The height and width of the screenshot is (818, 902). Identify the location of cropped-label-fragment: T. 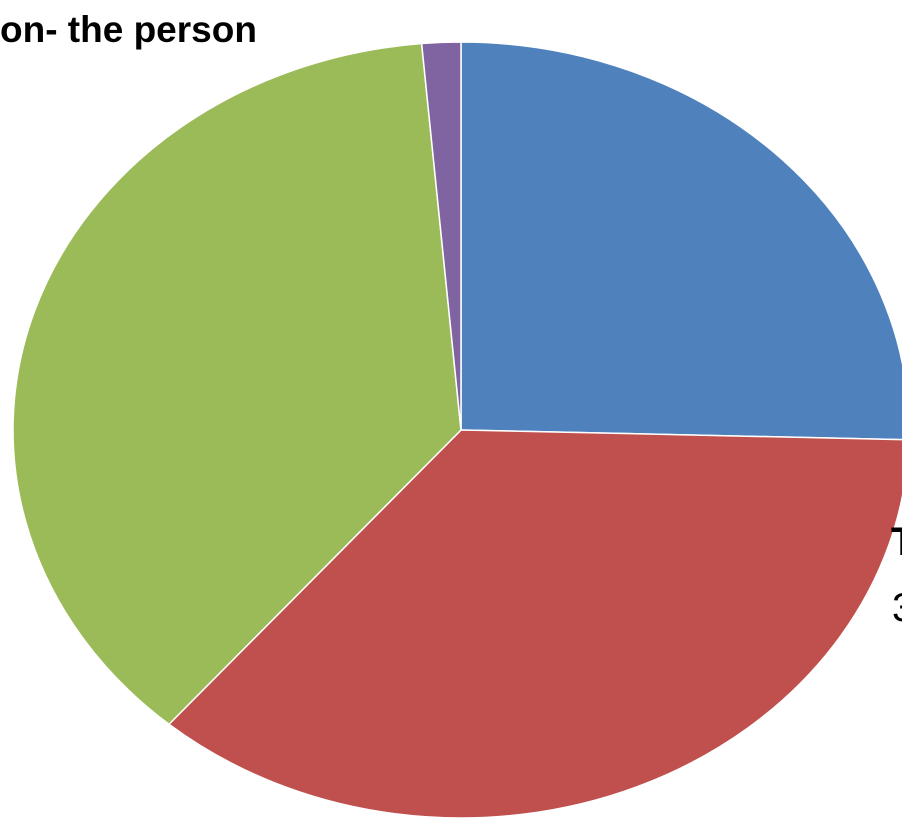
(896, 542).